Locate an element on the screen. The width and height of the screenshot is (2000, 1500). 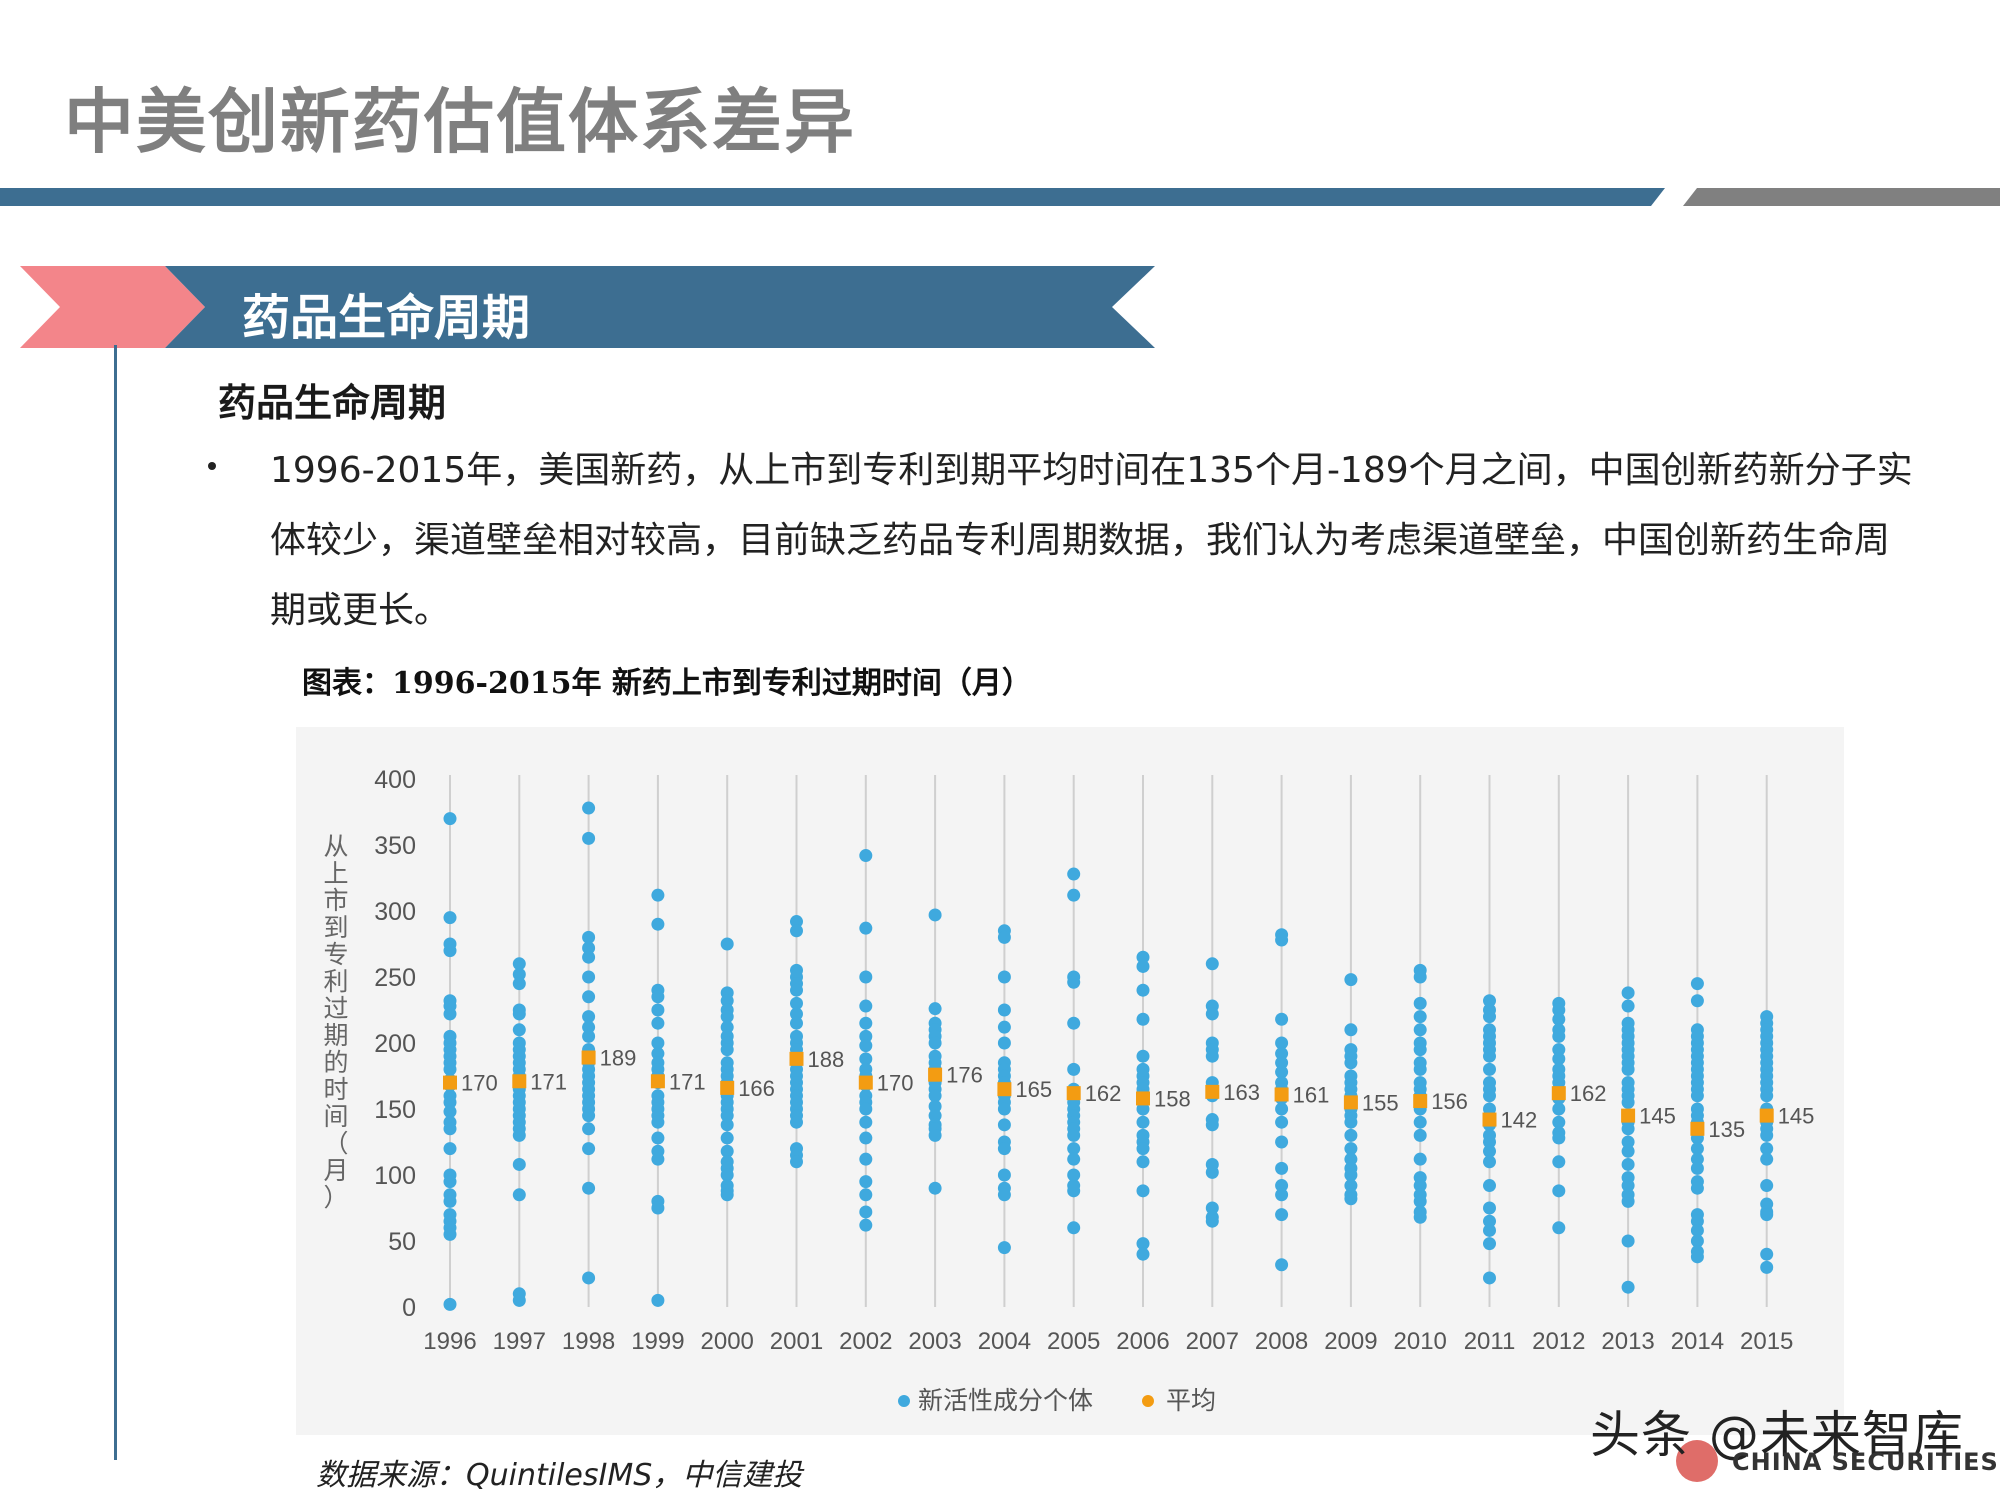
legend-label-mean: 平均 is located at coordinates (1191, 1400).